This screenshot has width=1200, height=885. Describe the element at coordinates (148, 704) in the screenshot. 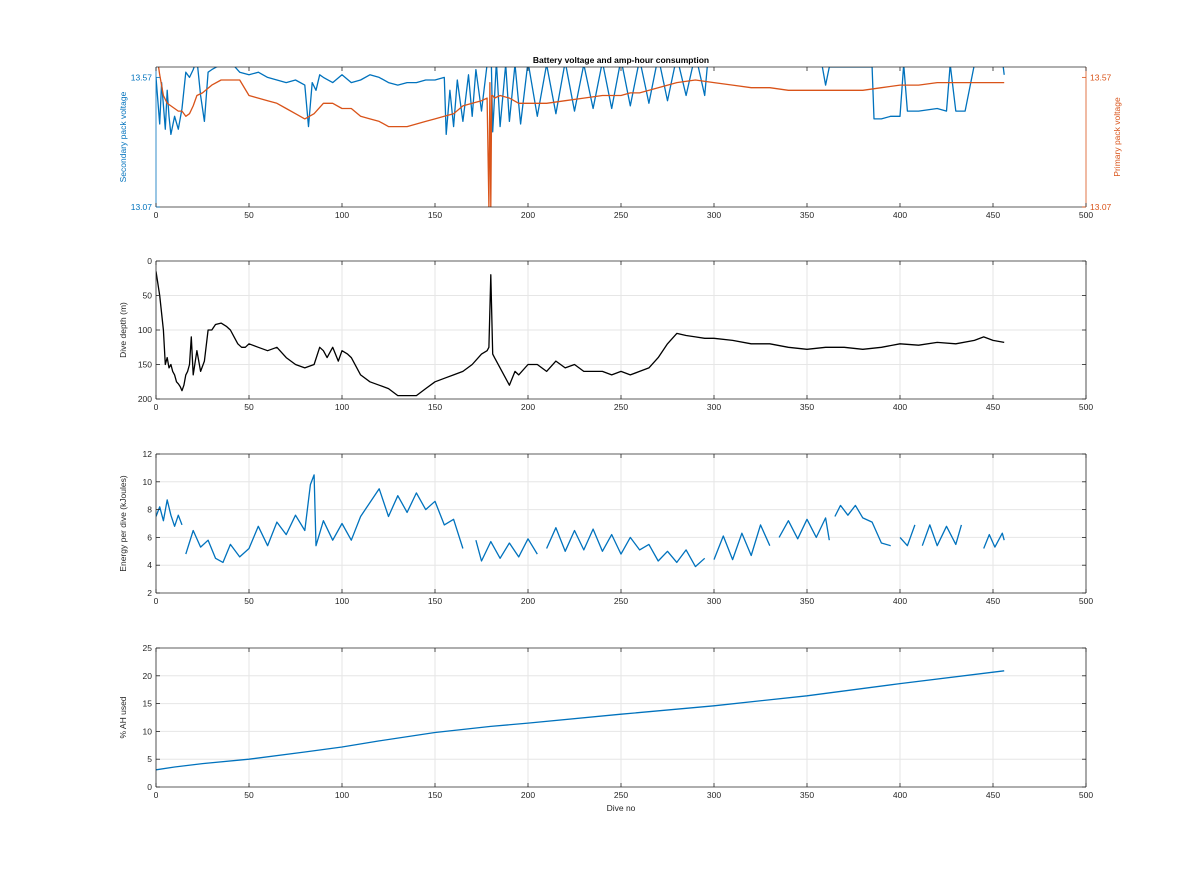

I see `y-tick-label: 15` at that location.